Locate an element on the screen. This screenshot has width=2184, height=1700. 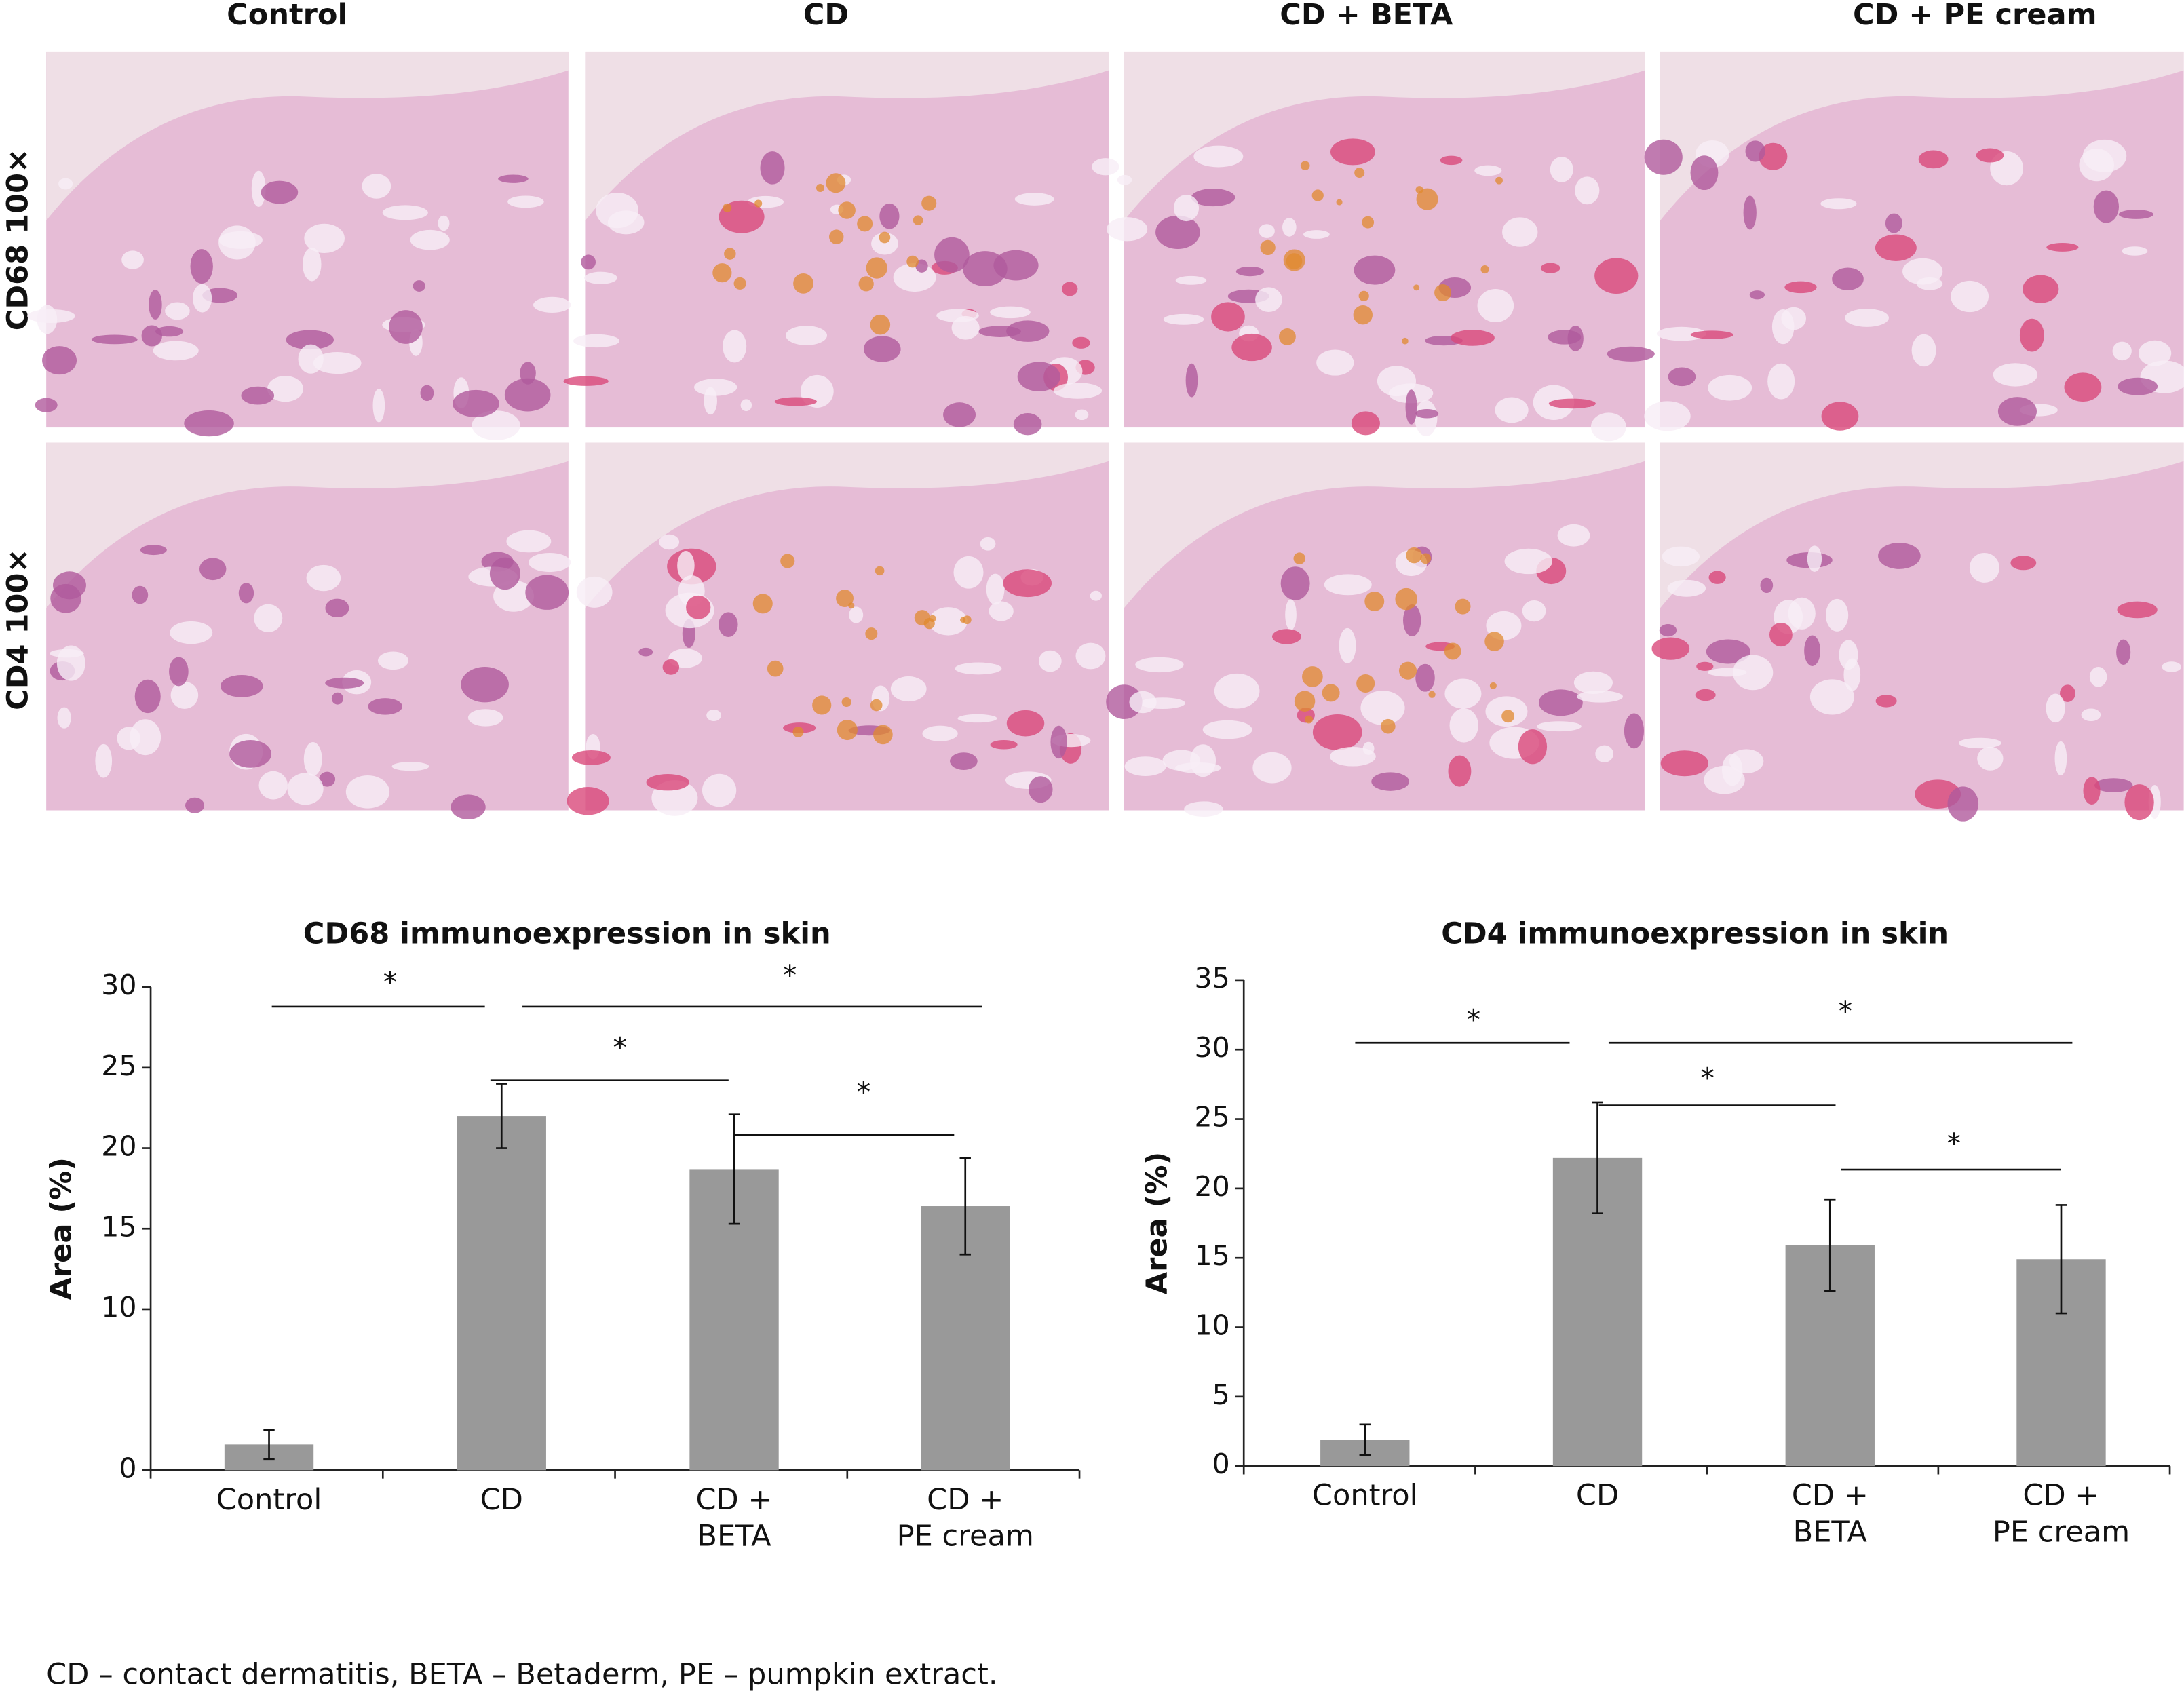
y-tick-label: 20 is located at coordinates (118, 1146).